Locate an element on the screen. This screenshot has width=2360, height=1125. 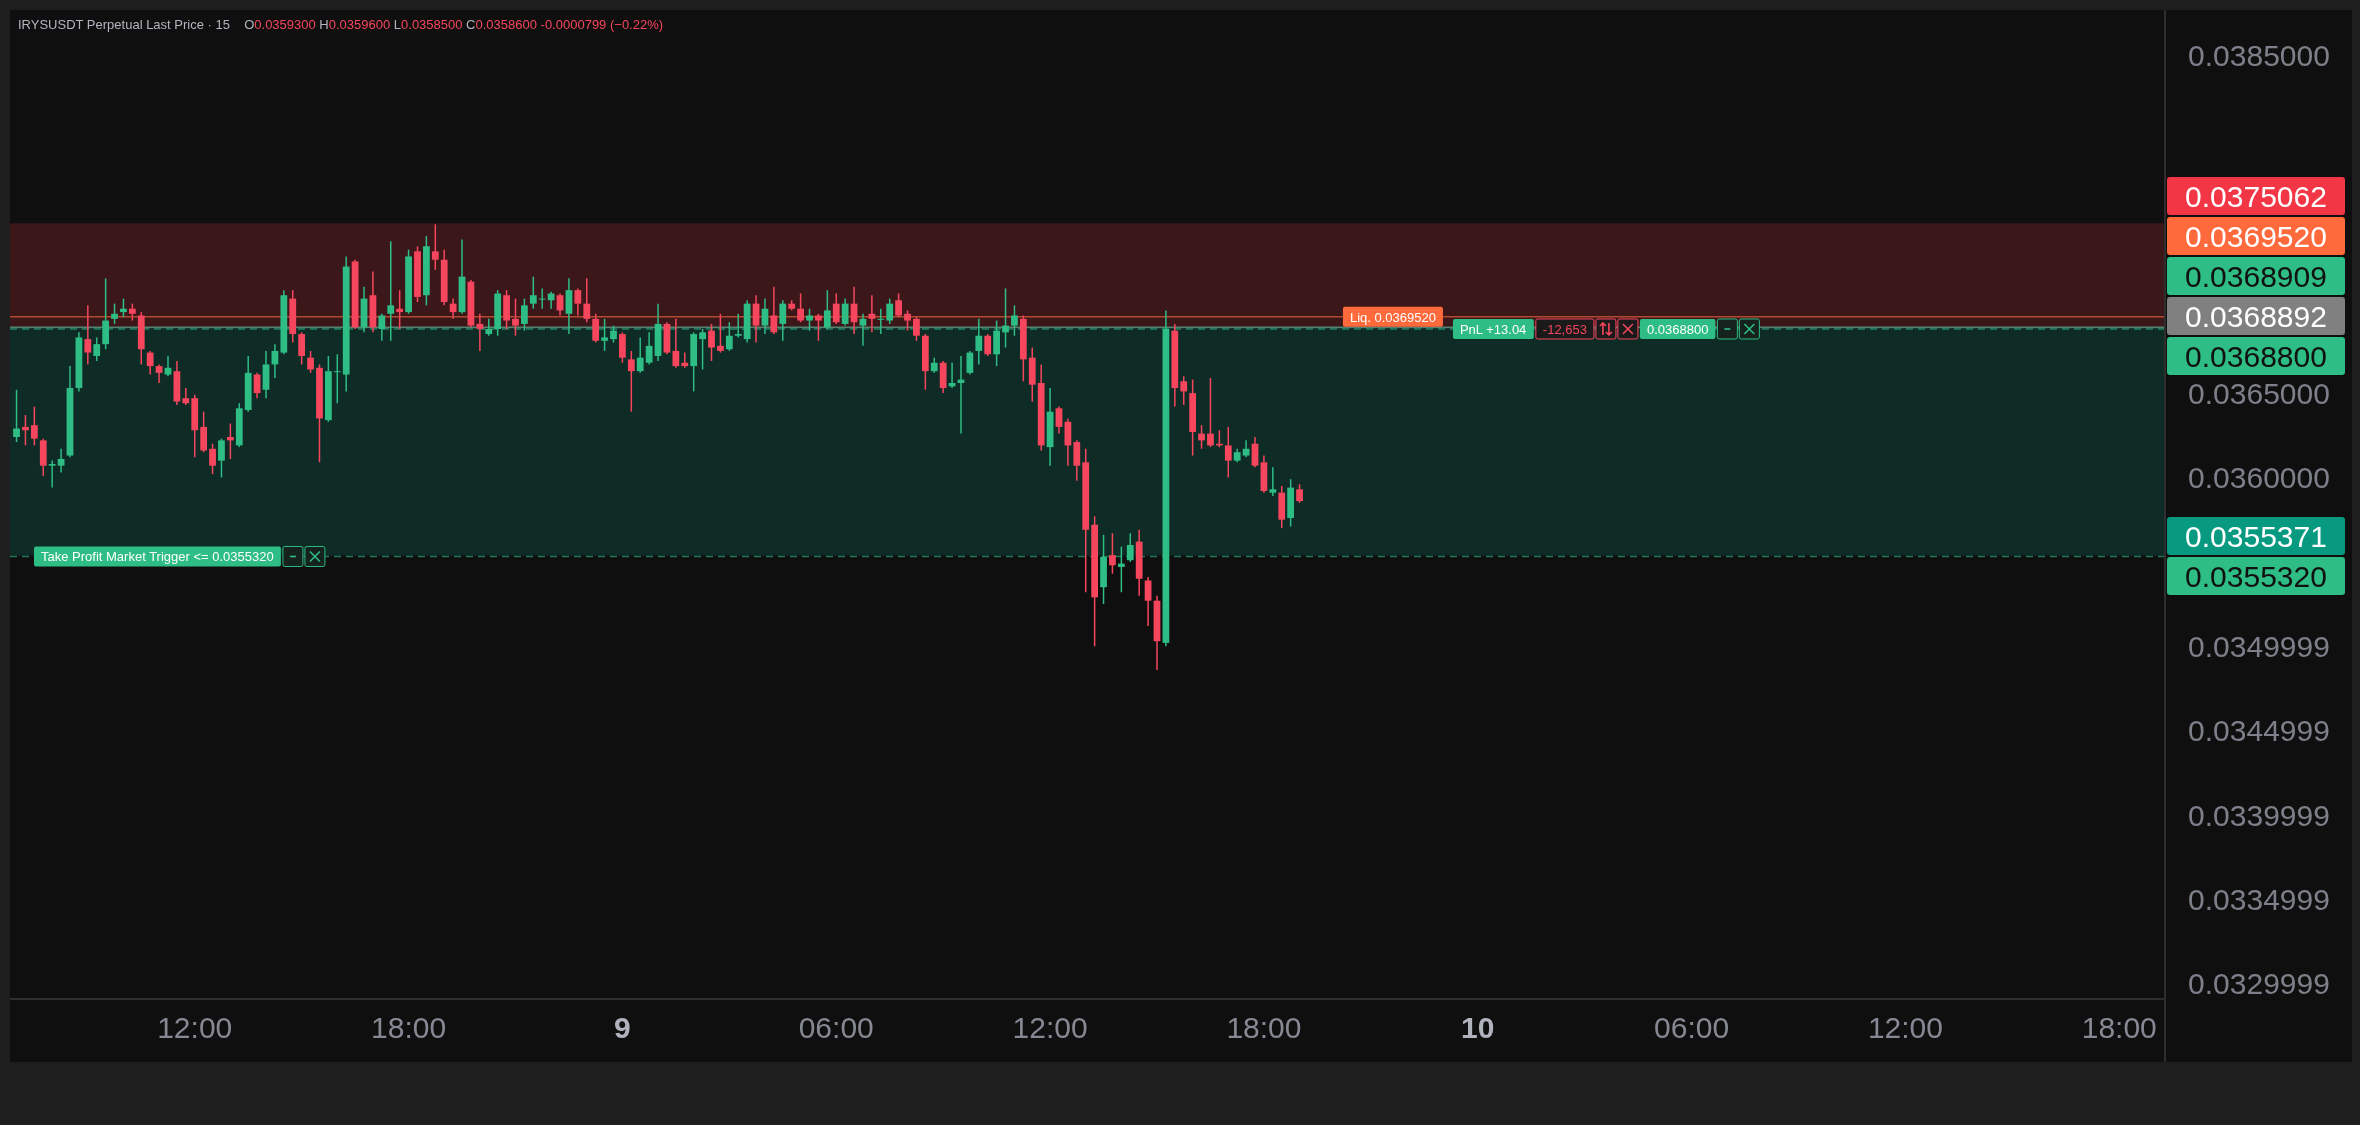
annotation: -12,653 is located at coordinates (1564, 329).